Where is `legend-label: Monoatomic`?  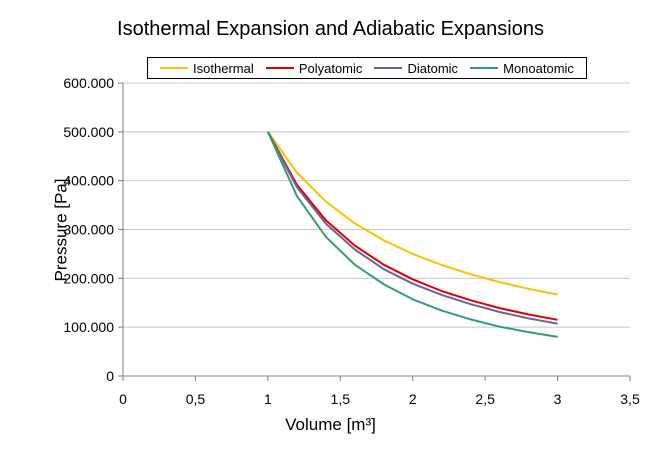 legend-label: Monoatomic is located at coordinates (538, 68).